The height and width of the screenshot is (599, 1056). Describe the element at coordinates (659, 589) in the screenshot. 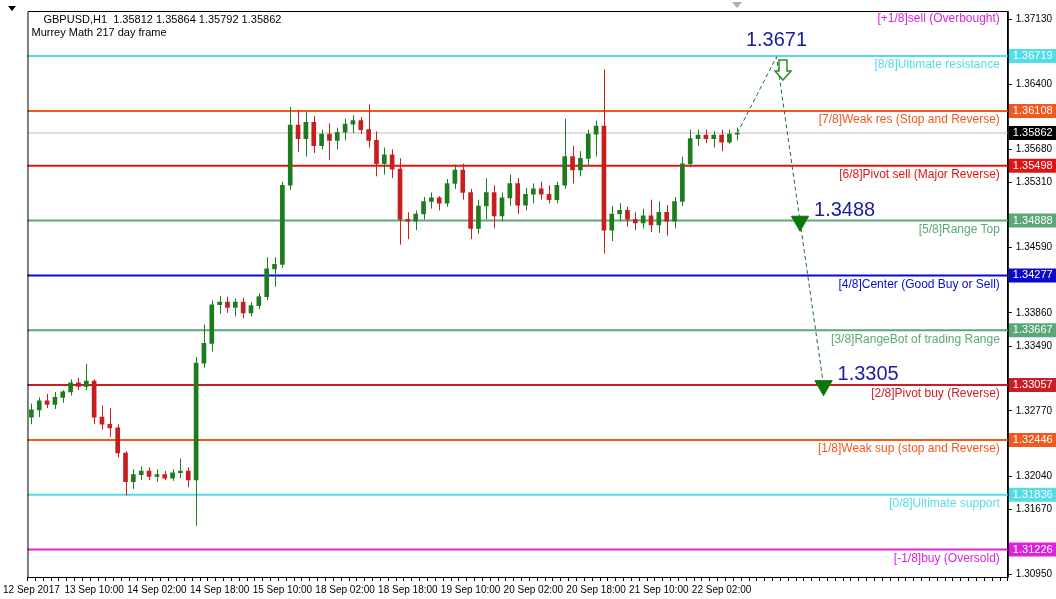

I see `x-tick-label: 21 Sep 10:00` at that location.